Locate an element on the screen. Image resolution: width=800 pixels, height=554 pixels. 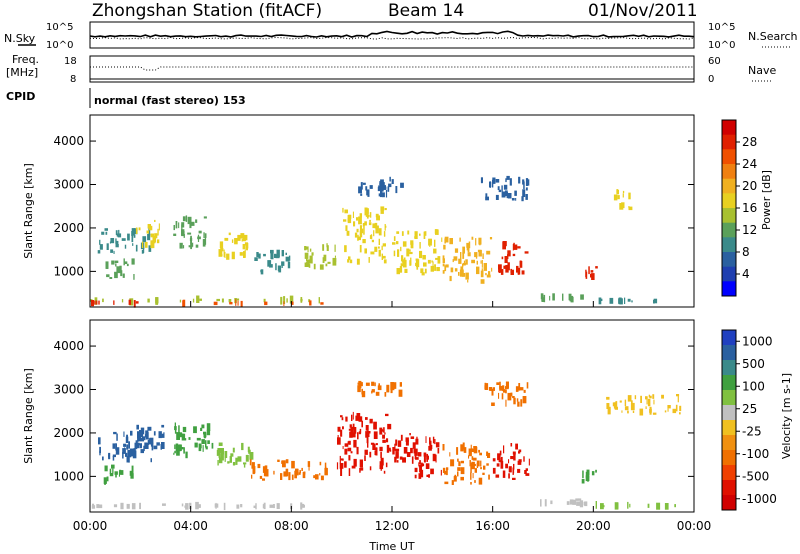
colorbar-tick-label: 25 is located at coordinates (749, 409).